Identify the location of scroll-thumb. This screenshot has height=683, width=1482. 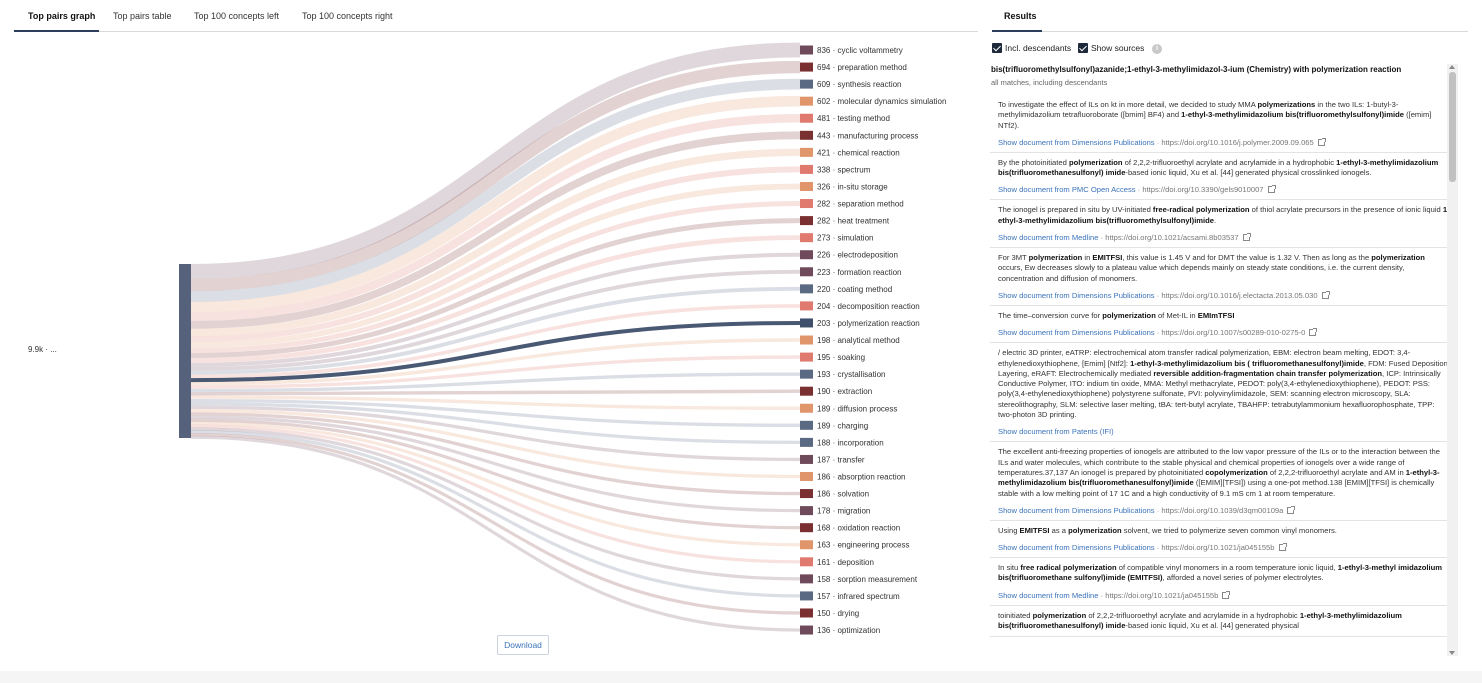
(1452, 127).